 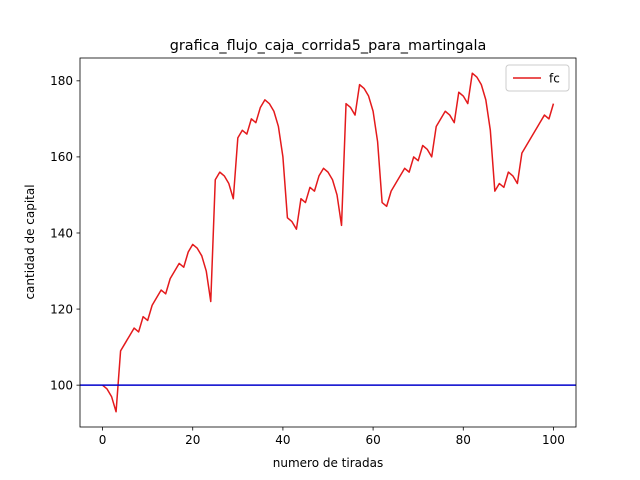 I want to click on y-tick-label: 140, so click(x=61, y=233).